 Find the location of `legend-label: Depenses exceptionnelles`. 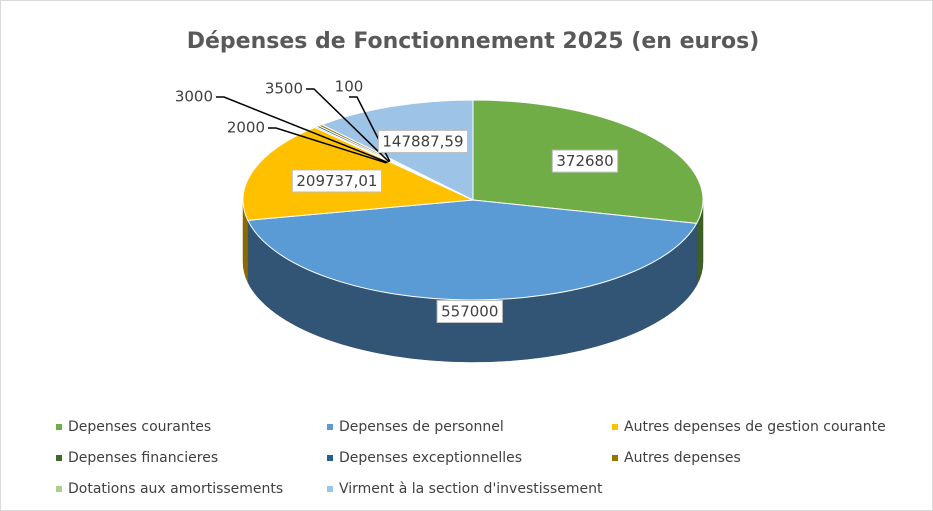

legend-label: Depenses exceptionnelles is located at coordinates (430, 458).